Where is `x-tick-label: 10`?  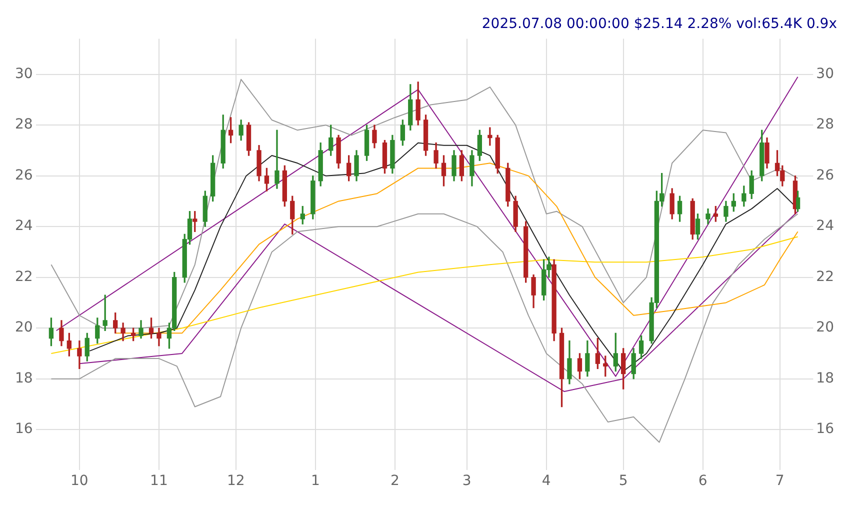 x-tick-label: 10 is located at coordinates (79, 481).